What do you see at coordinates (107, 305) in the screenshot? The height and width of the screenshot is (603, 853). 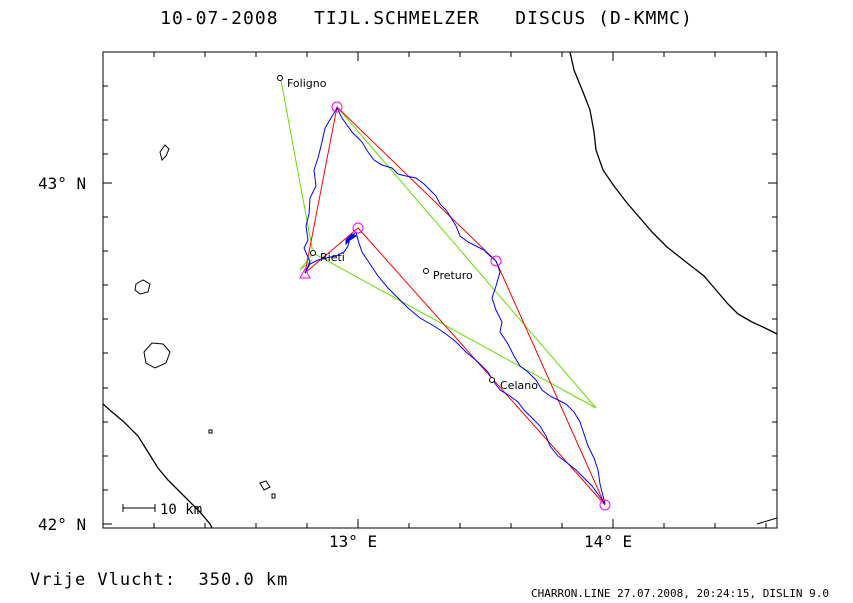 I see `left-ticks` at bounding box center [107, 305].